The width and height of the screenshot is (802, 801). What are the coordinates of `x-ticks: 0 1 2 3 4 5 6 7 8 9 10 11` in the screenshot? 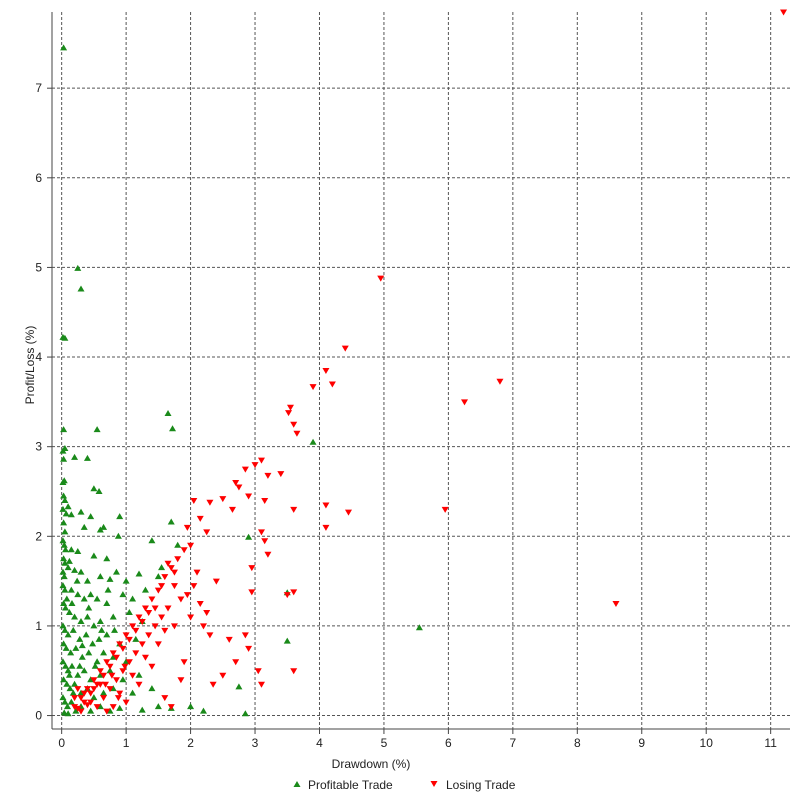 It's located at (417, 739).